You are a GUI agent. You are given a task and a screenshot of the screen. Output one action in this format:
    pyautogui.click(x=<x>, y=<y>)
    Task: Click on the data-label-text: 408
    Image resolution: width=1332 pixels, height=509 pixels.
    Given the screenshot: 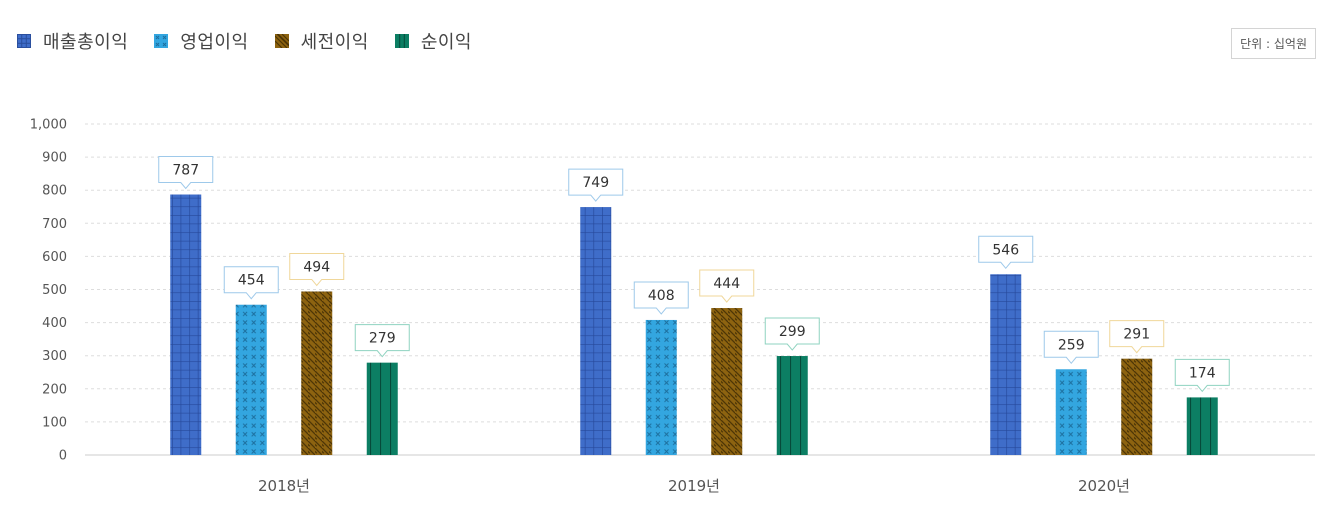 What is the action you would take?
    pyautogui.click(x=661, y=296)
    